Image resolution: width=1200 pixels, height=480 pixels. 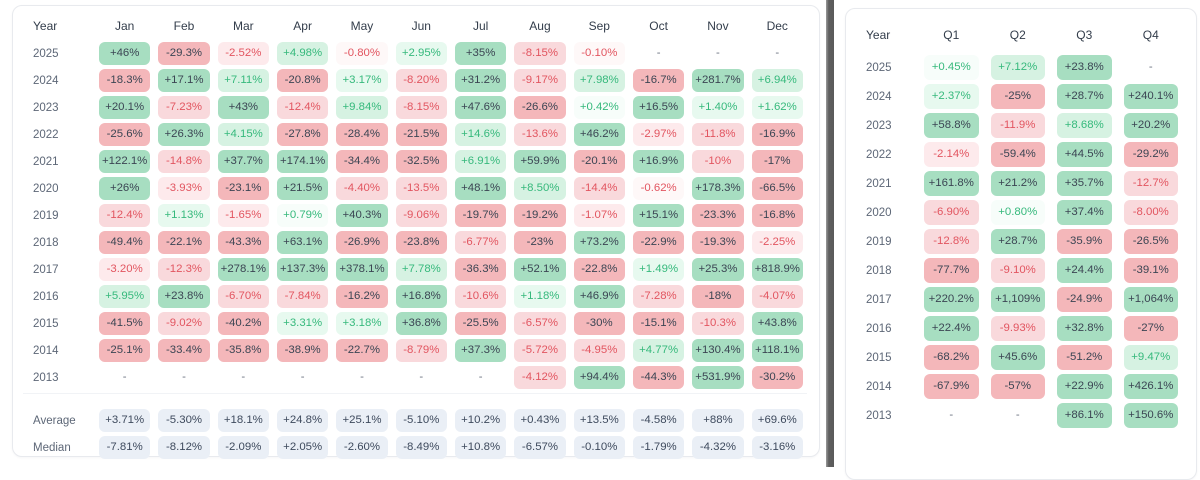 I want to click on stat-cell: -3.16%, so click(x=777, y=447).